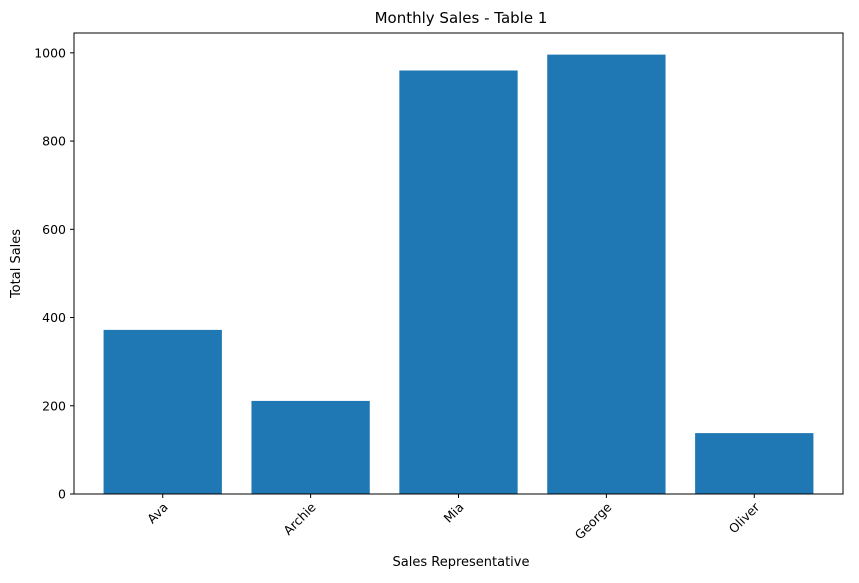  Describe the element at coordinates (754, 463) in the screenshot. I see `bar-oliver` at that location.